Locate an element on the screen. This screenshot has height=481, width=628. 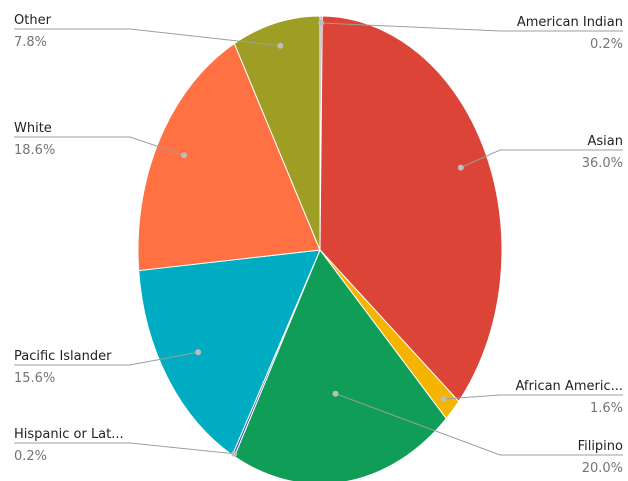
slice-percent-hispanic-or-latino: 0.2% is located at coordinates (30, 456).